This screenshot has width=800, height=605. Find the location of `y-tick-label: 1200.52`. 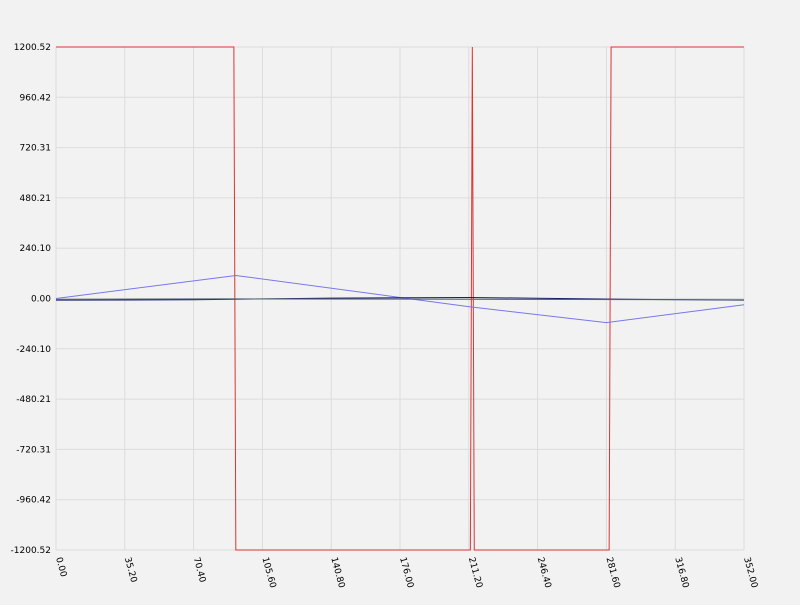

y-tick-label: 1200.52 is located at coordinates (32, 48).